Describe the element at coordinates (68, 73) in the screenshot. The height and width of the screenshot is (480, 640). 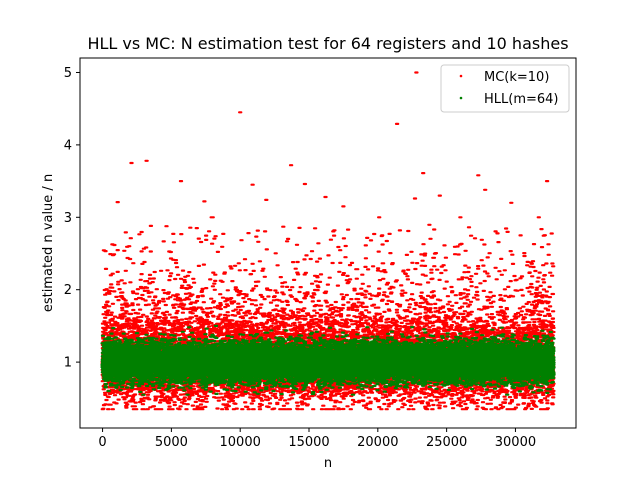
I see `y-tick-label: 5` at that location.